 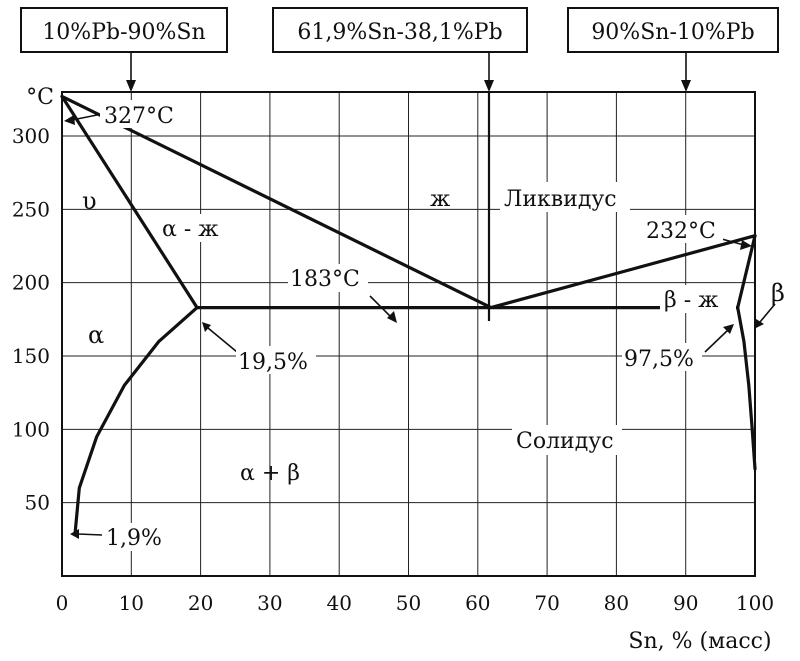 I want to click on y-tick-label: 100, so click(x=31, y=429).